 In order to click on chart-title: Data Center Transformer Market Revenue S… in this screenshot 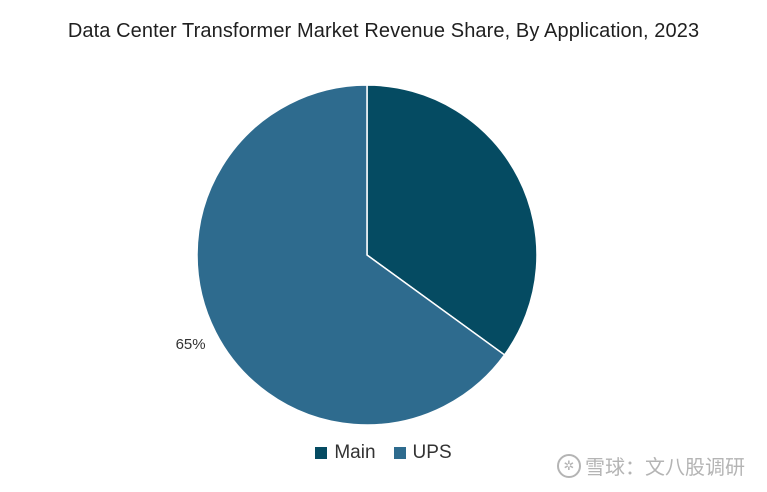, I will do `click(383, 31)`.